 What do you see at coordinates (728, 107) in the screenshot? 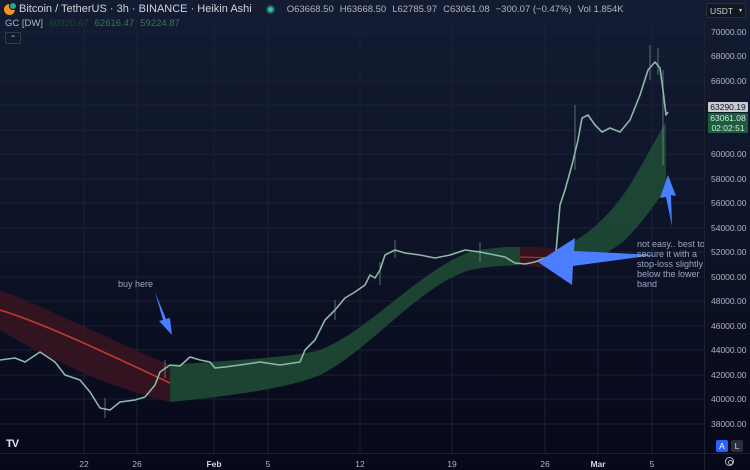
I see `last-price-tag: 63290.19` at bounding box center [728, 107].